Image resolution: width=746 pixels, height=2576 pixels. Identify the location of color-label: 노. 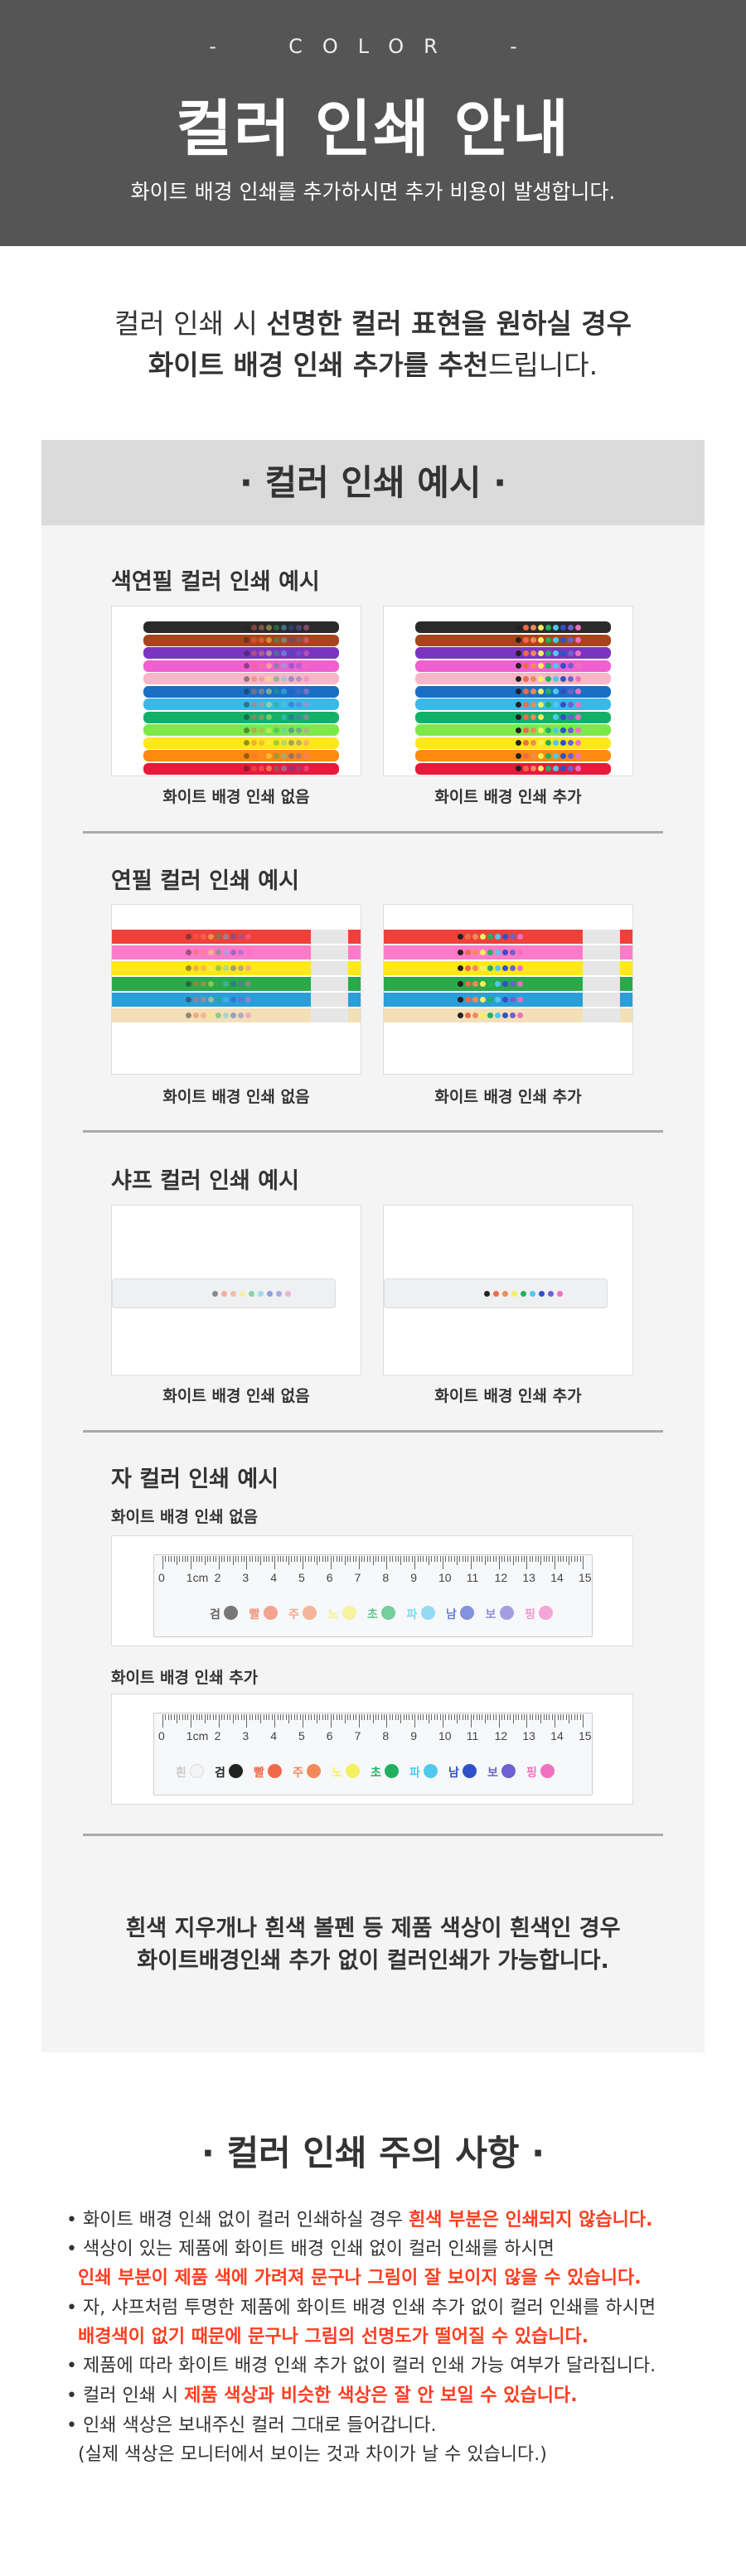
(333, 1614).